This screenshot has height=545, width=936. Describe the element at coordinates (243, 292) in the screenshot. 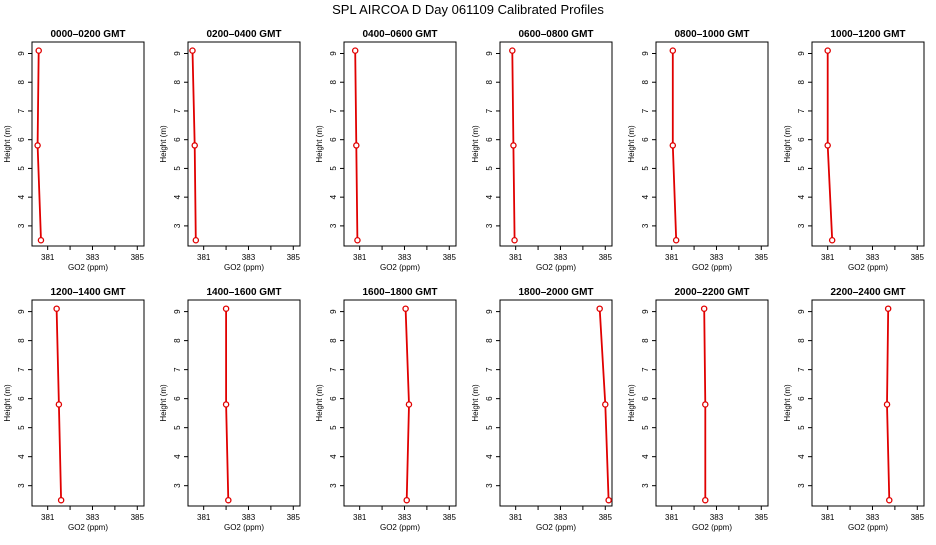

I see `panel-title: 1400–1600 GMT` at that location.